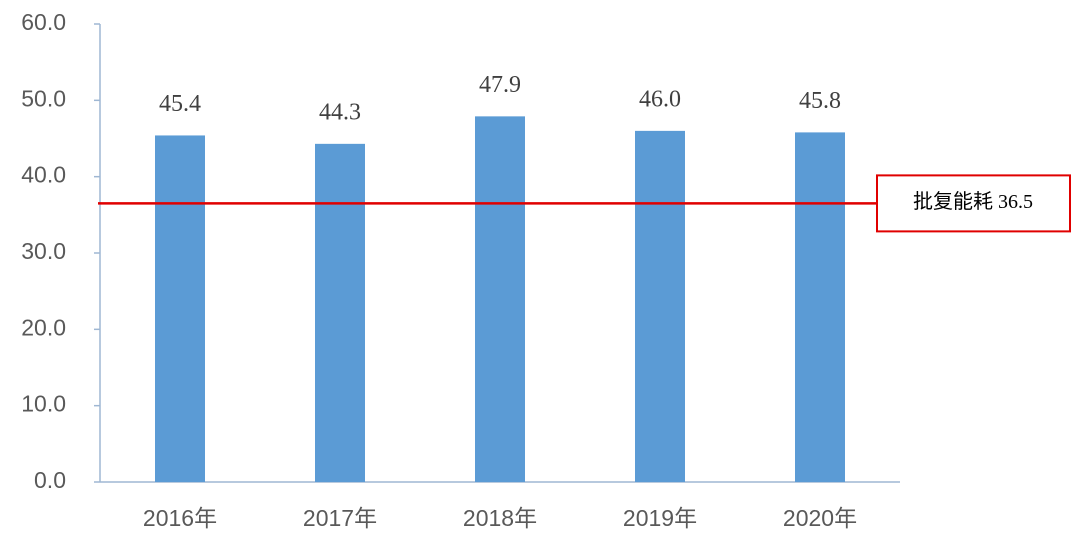 This screenshot has width=1080, height=536. Describe the element at coordinates (660, 99) in the screenshot. I see `value-label: 46.0` at that location.